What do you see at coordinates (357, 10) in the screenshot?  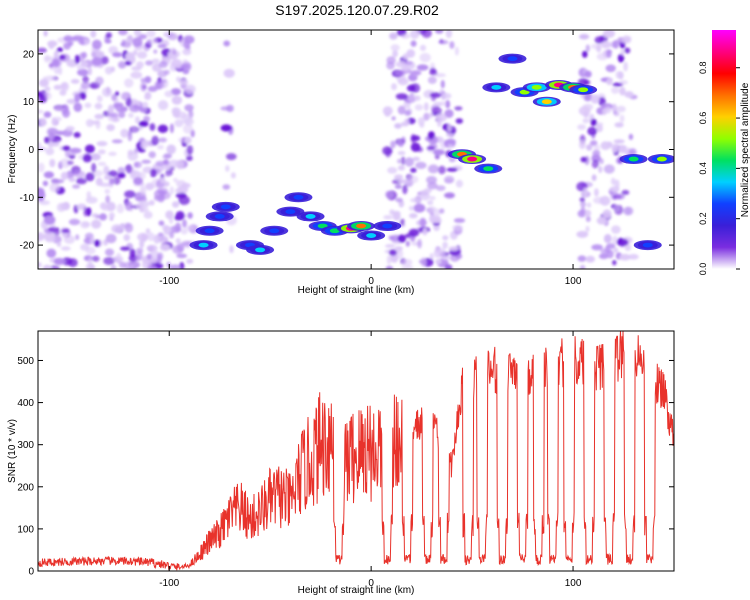 I see `chart-title: S197.2025.120.07.29.R02` at bounding box center [357, 10].